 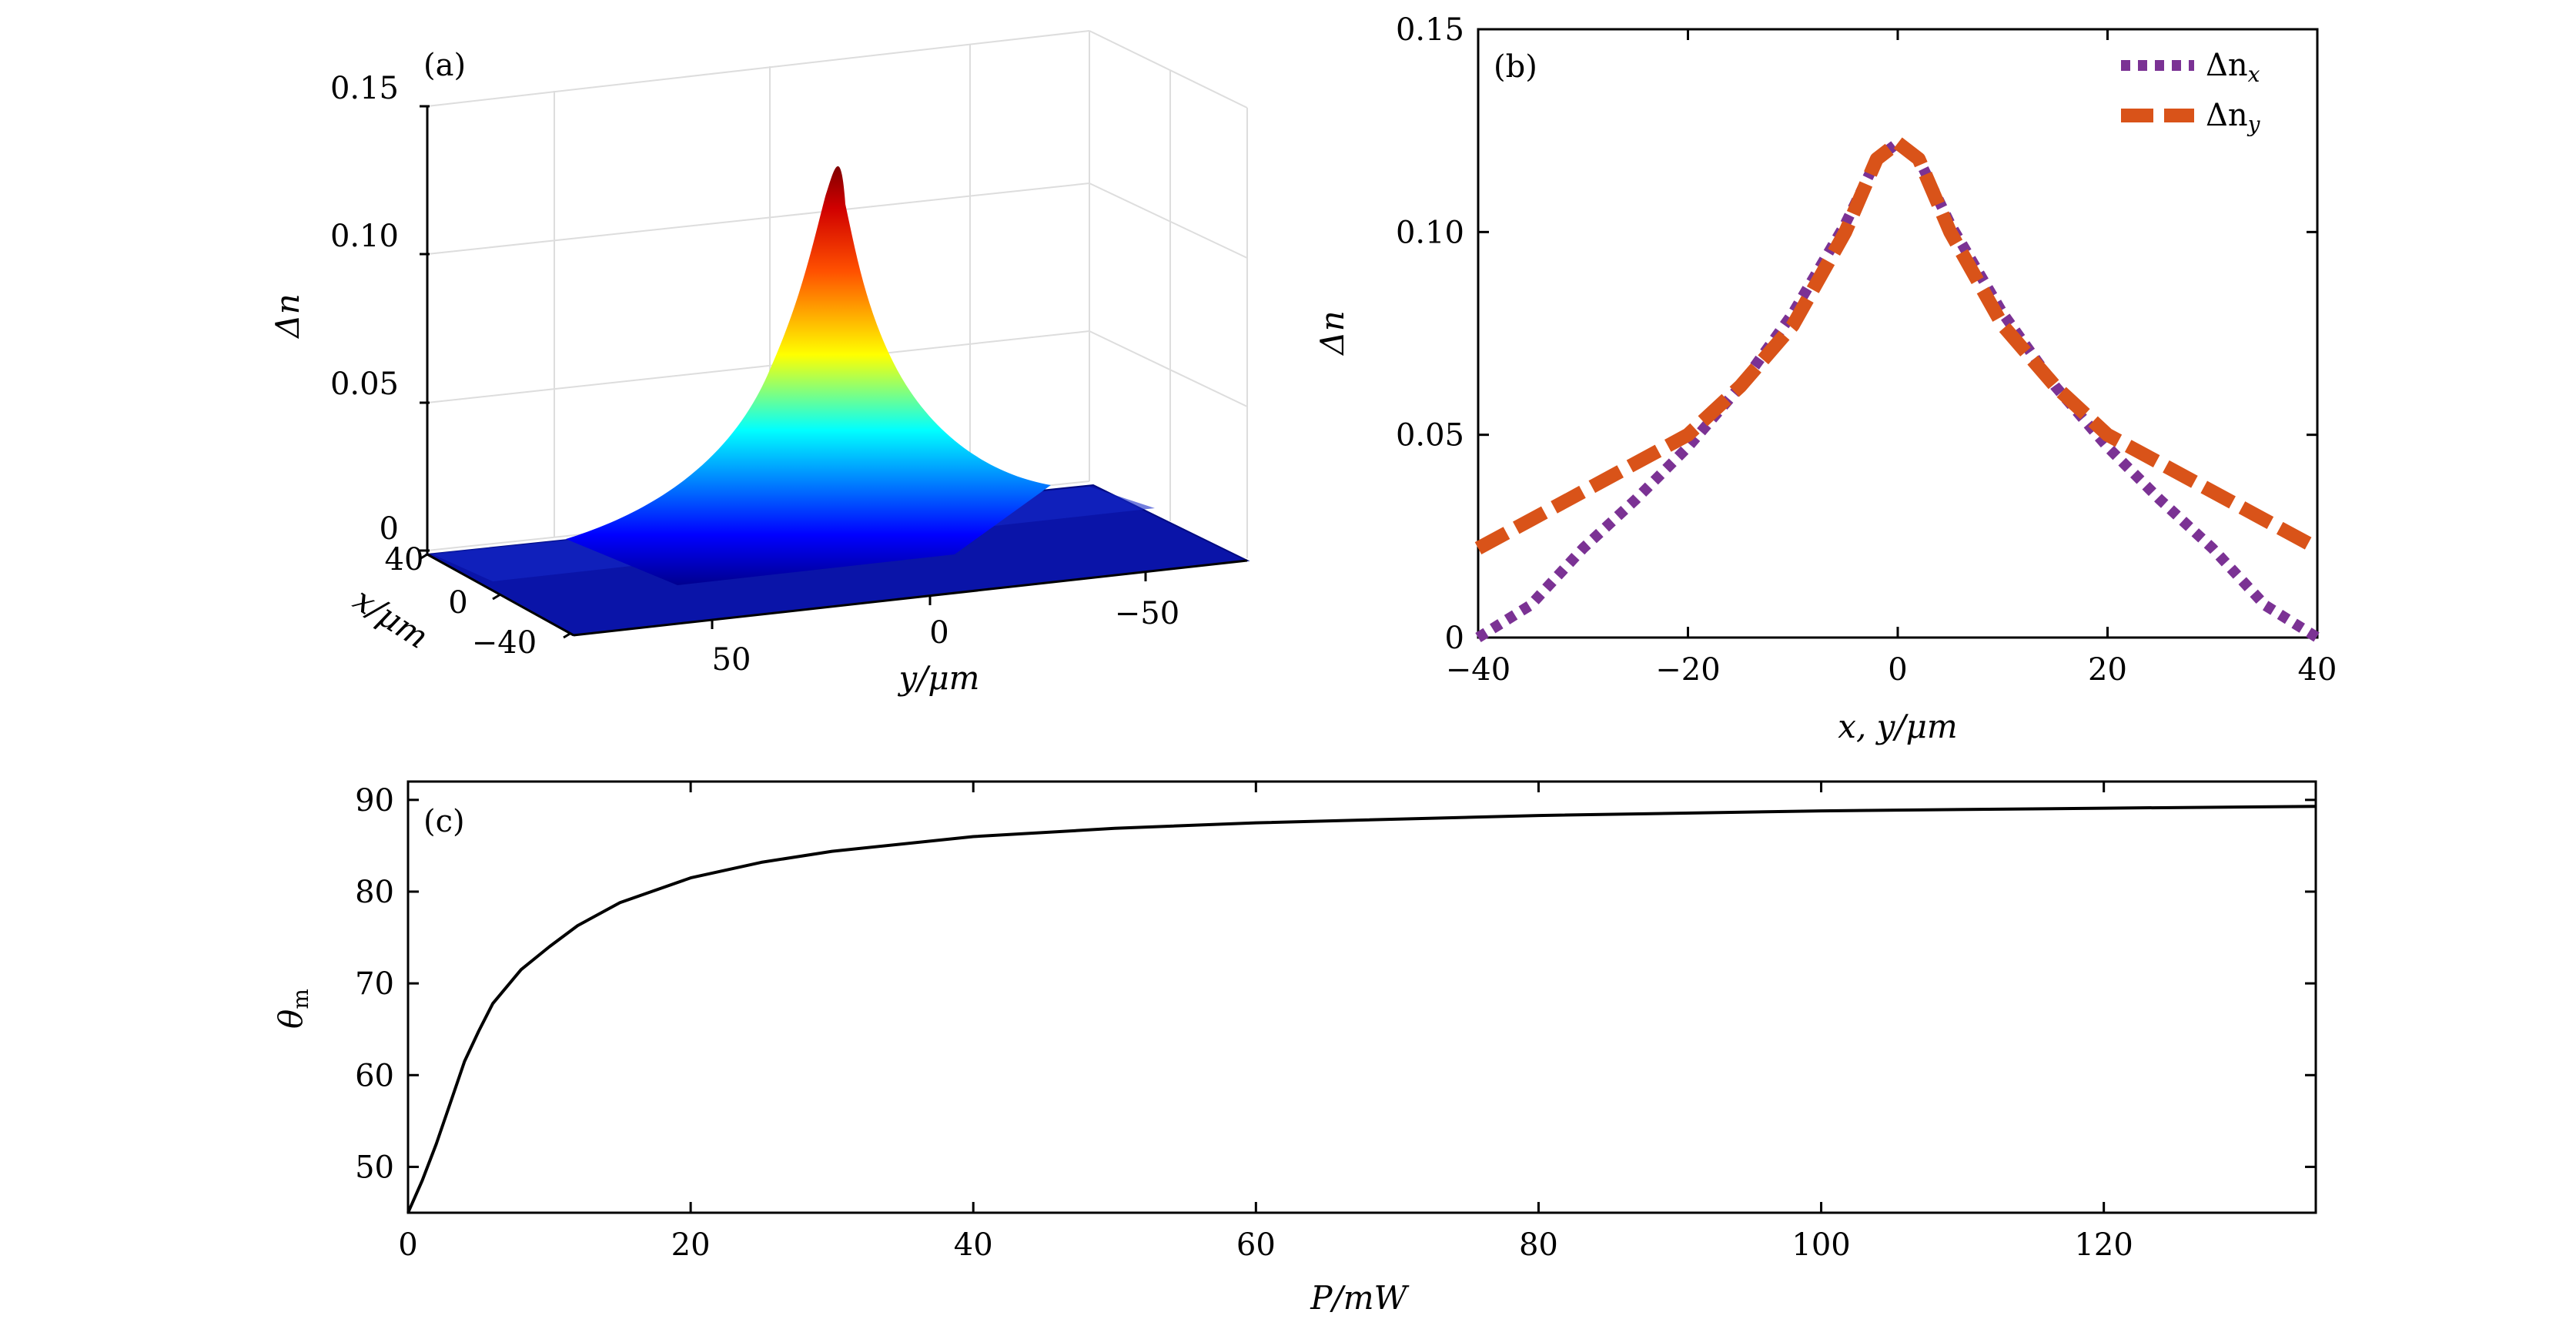 I want to click on x-tick-label: −20, so click(x=1688, y=670).